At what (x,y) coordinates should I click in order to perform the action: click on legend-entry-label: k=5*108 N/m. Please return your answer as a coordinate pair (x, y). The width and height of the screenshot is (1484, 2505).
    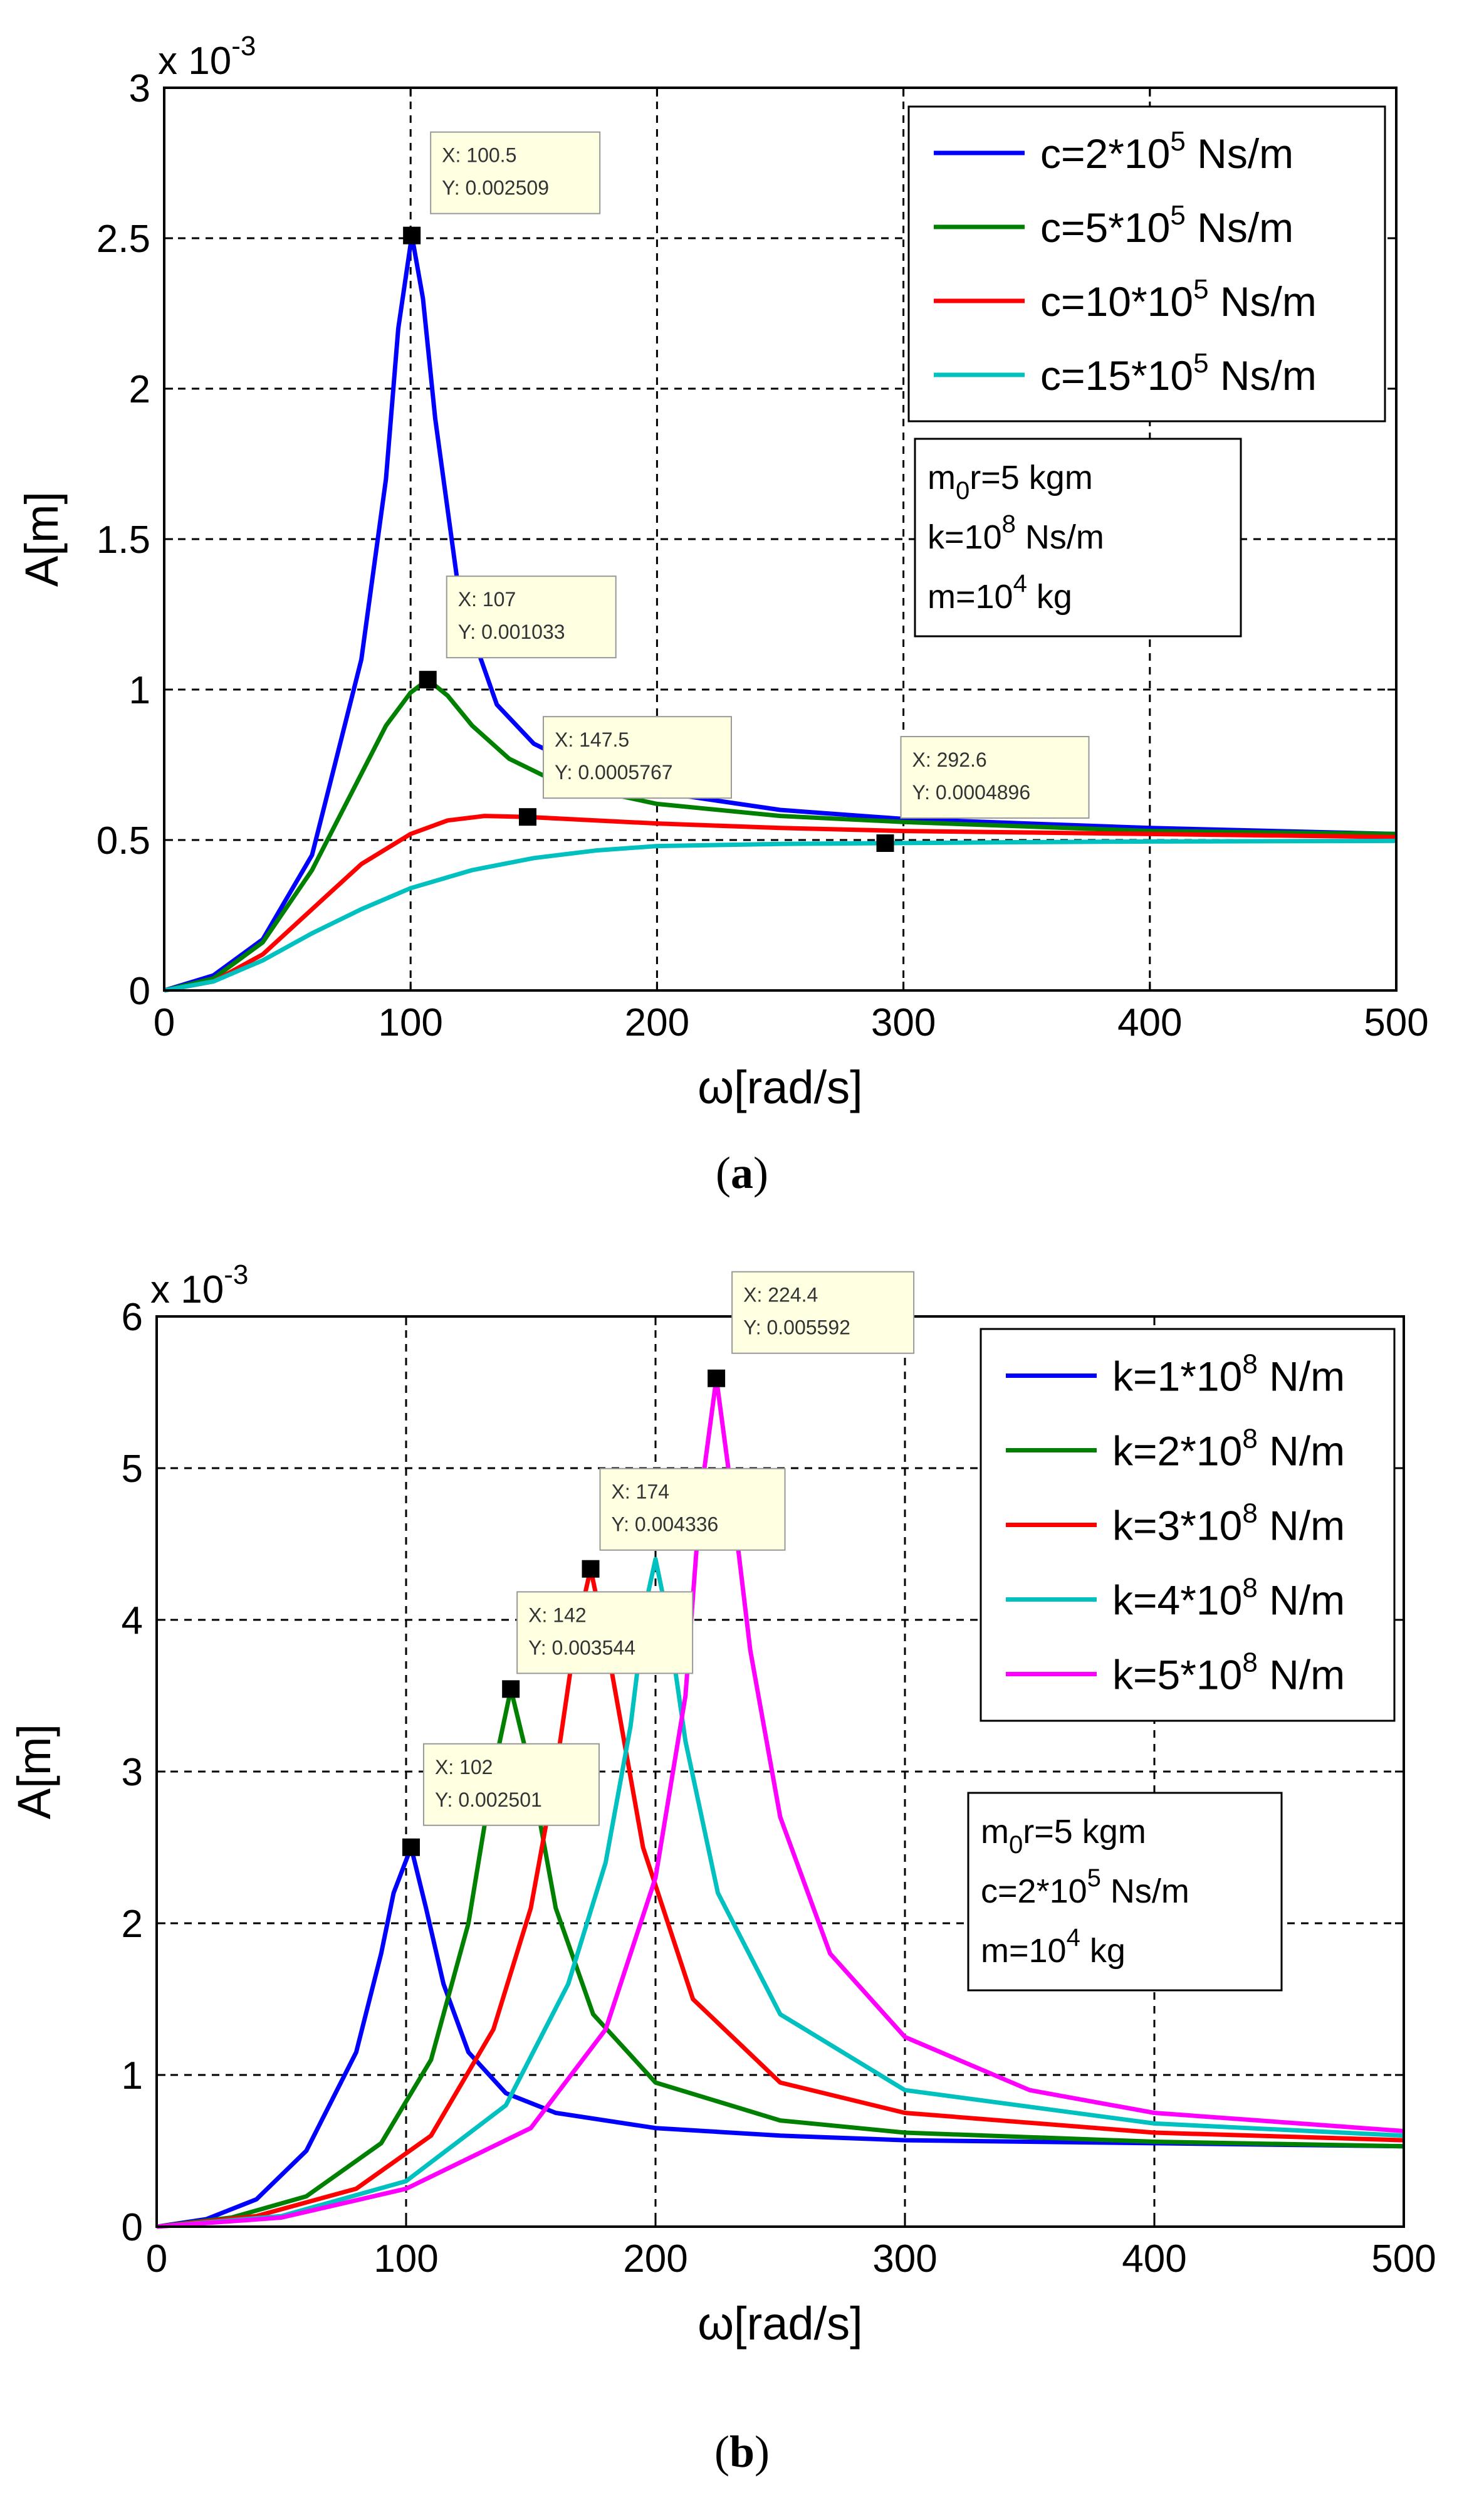
    Looking at the image, I should click on (1228, 1672).